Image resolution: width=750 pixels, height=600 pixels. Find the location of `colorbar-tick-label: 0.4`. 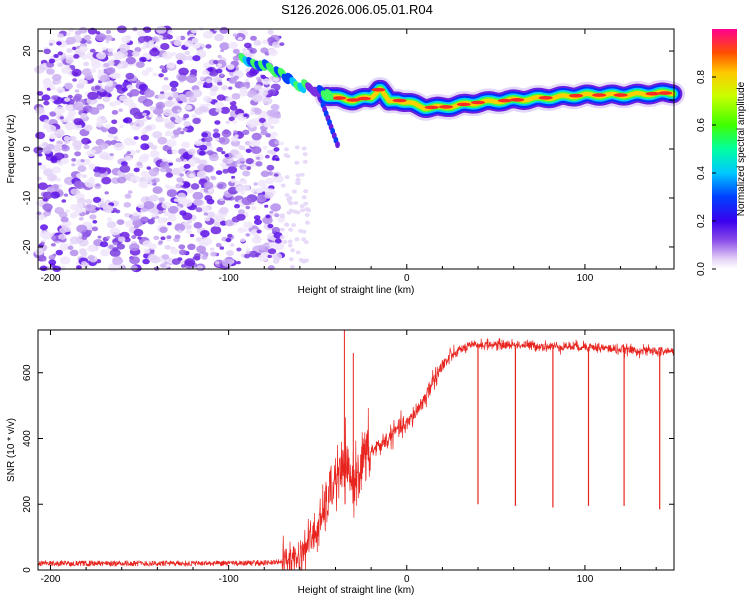

colorbar-tick-label: 0.4 is located at coordinates (701, 173).